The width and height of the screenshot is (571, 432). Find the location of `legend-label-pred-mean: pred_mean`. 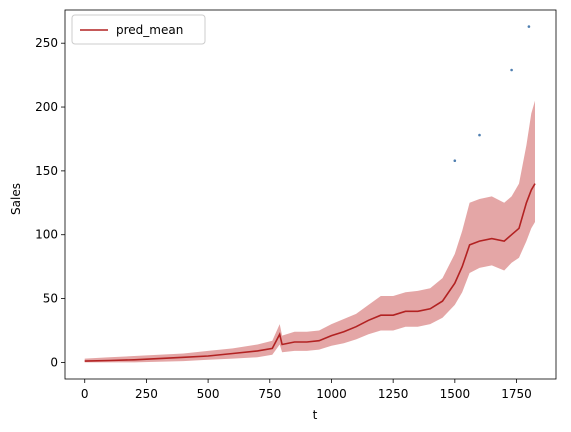

legend-label-pred-mean: pred_mean is located at coordinates (149, 30).